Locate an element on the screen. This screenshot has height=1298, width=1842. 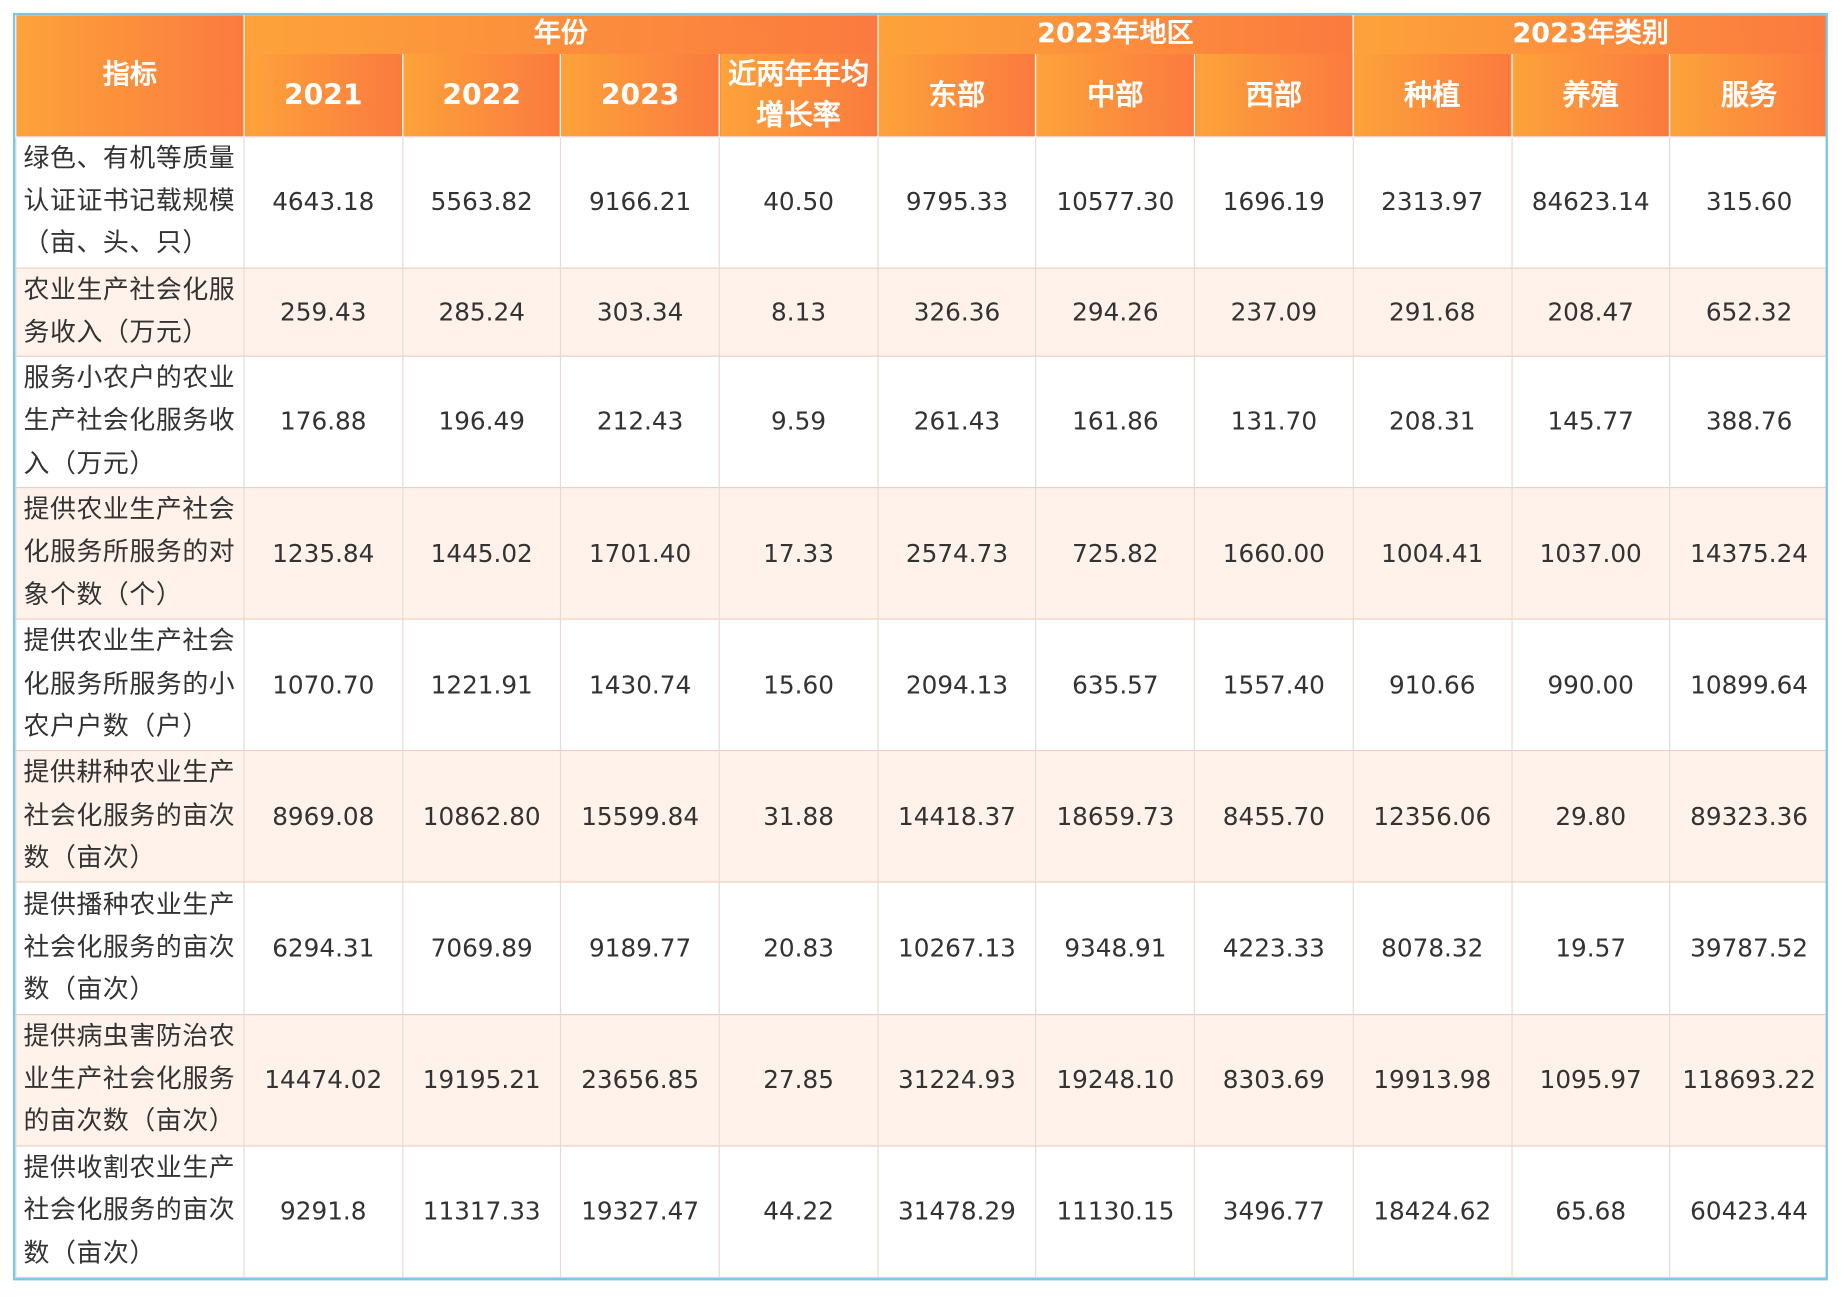
table-cell: 725.82 is located at coordinates (1115, 553).